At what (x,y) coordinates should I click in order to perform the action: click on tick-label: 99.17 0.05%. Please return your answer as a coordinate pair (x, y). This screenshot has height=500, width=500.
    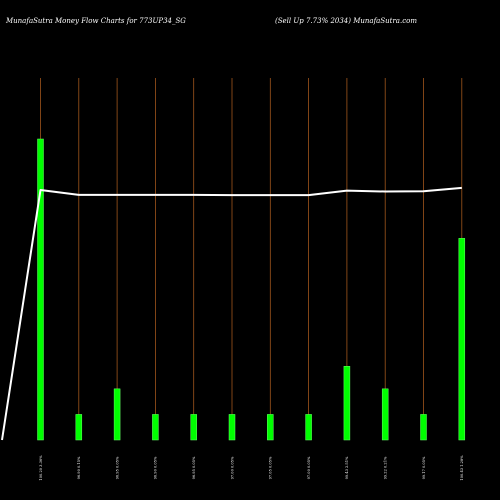
    Looking at the image, I should click on (424, 467).